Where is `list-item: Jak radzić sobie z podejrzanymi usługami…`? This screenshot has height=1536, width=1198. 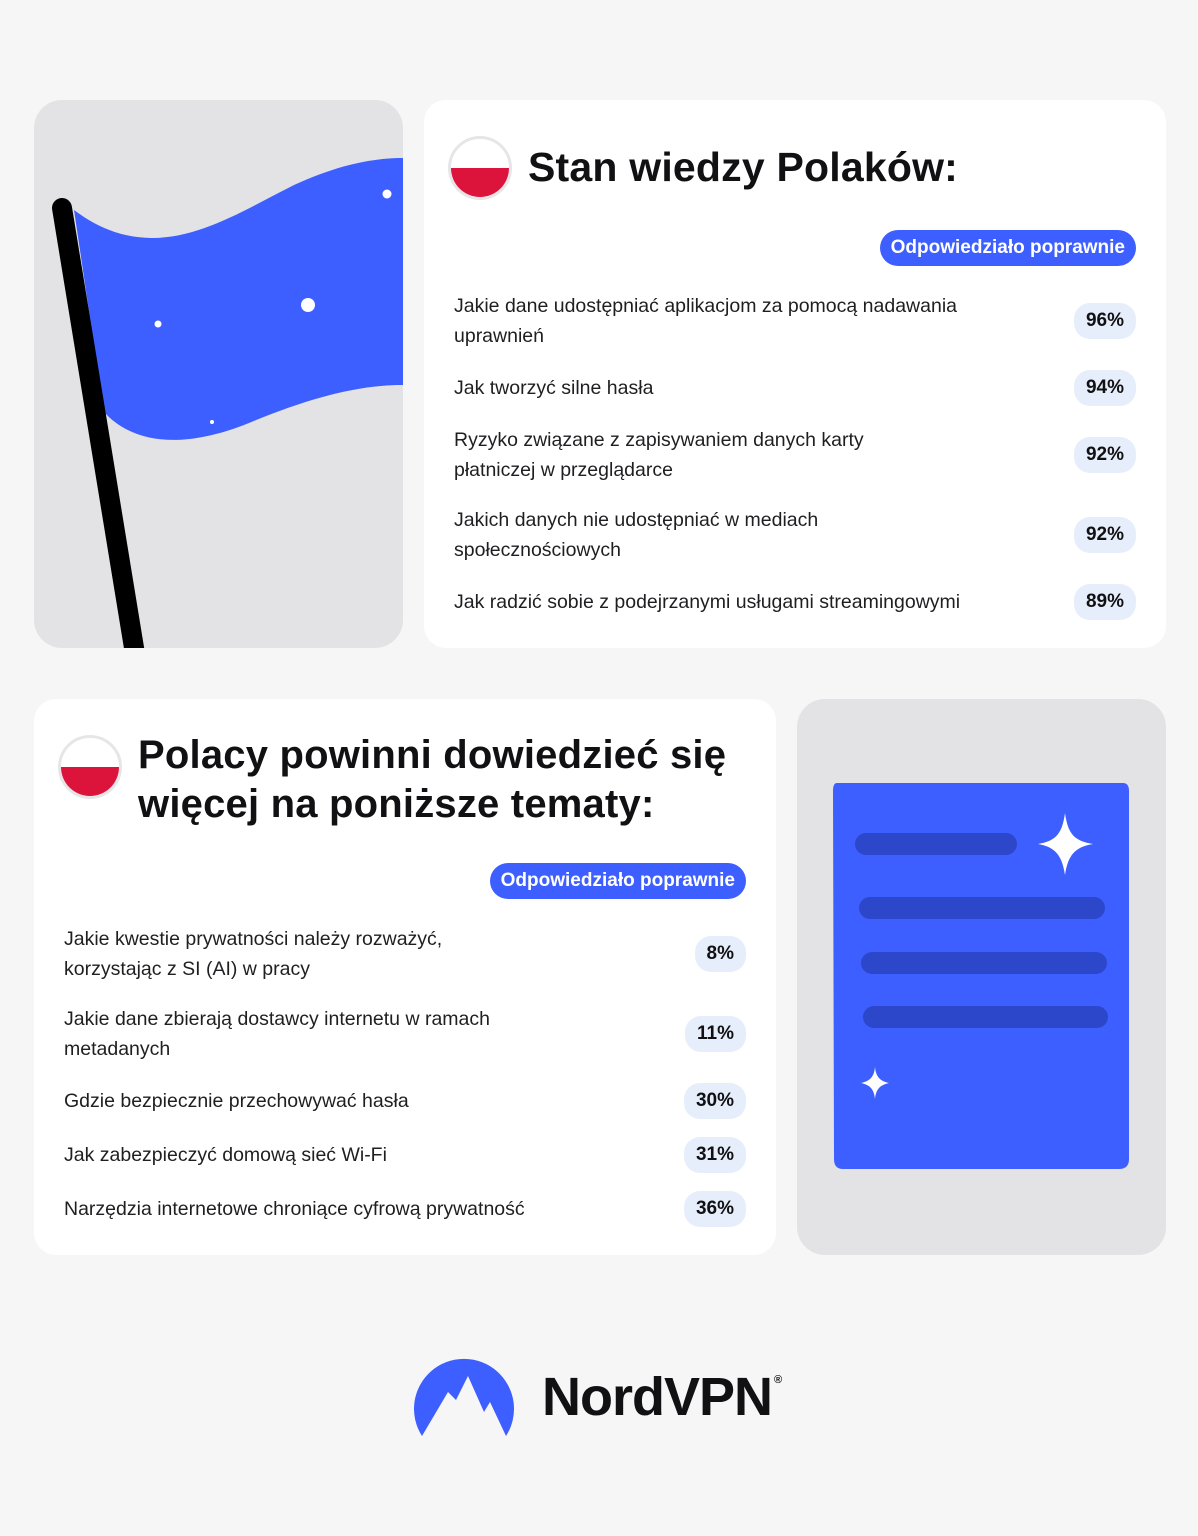
list-item: Jak radzić sobie z podejrzanymi usługami… is located at coordinates (795, 602).